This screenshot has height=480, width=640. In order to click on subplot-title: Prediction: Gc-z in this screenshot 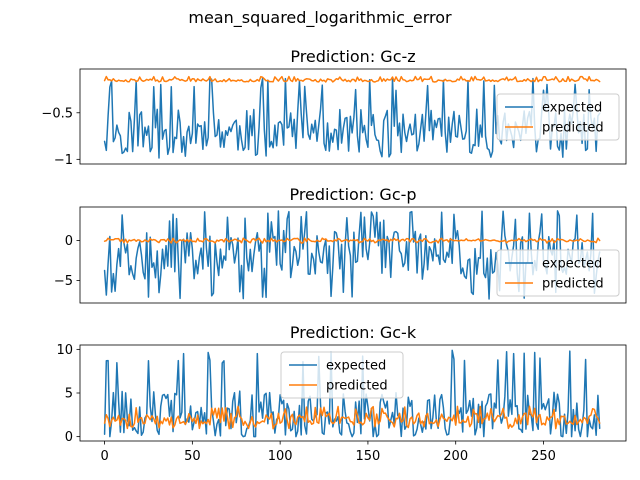, I will do `click(352, 56)`.